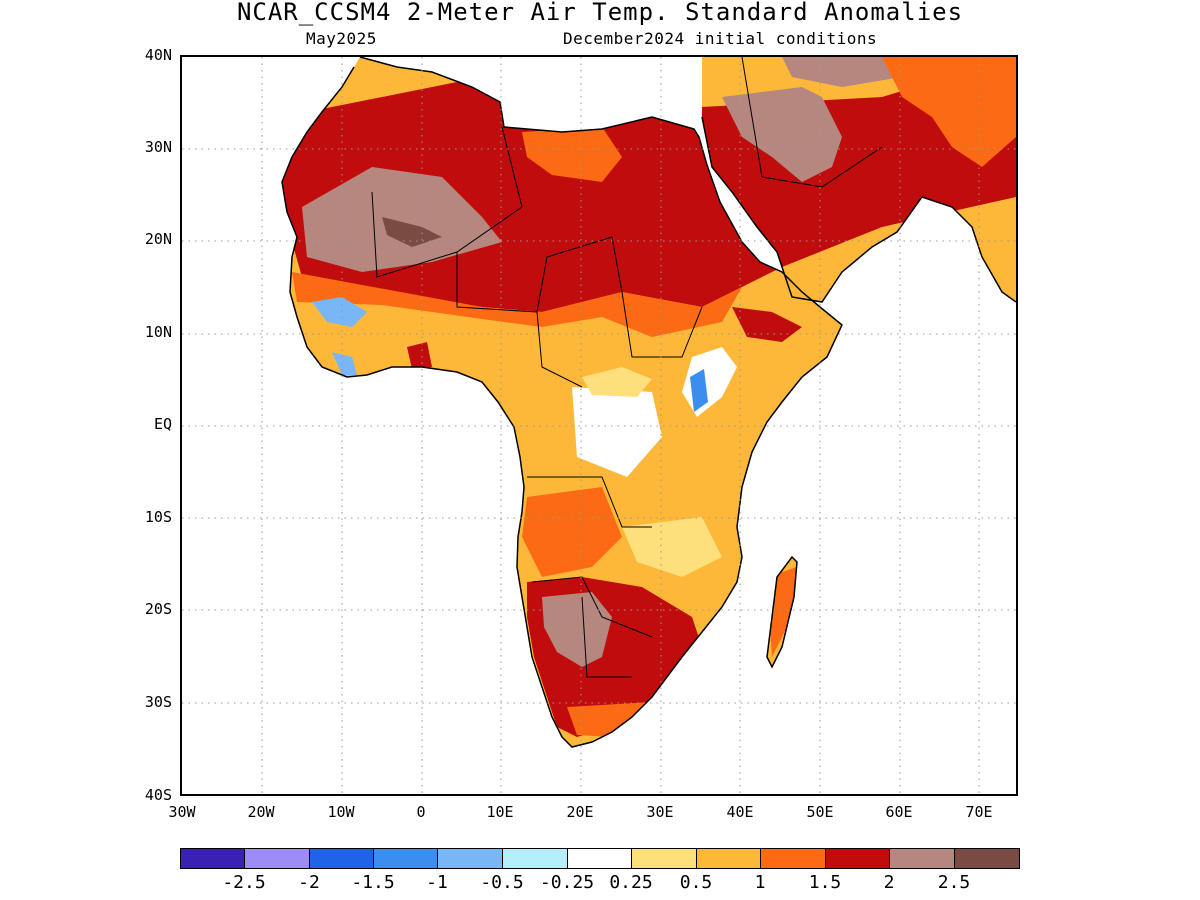 The height and width of the screenshot is (900, 1200). Describe the element at coordinates (502, 882) in the screenshot. I see `colorbar-label: -0.5` at that location.